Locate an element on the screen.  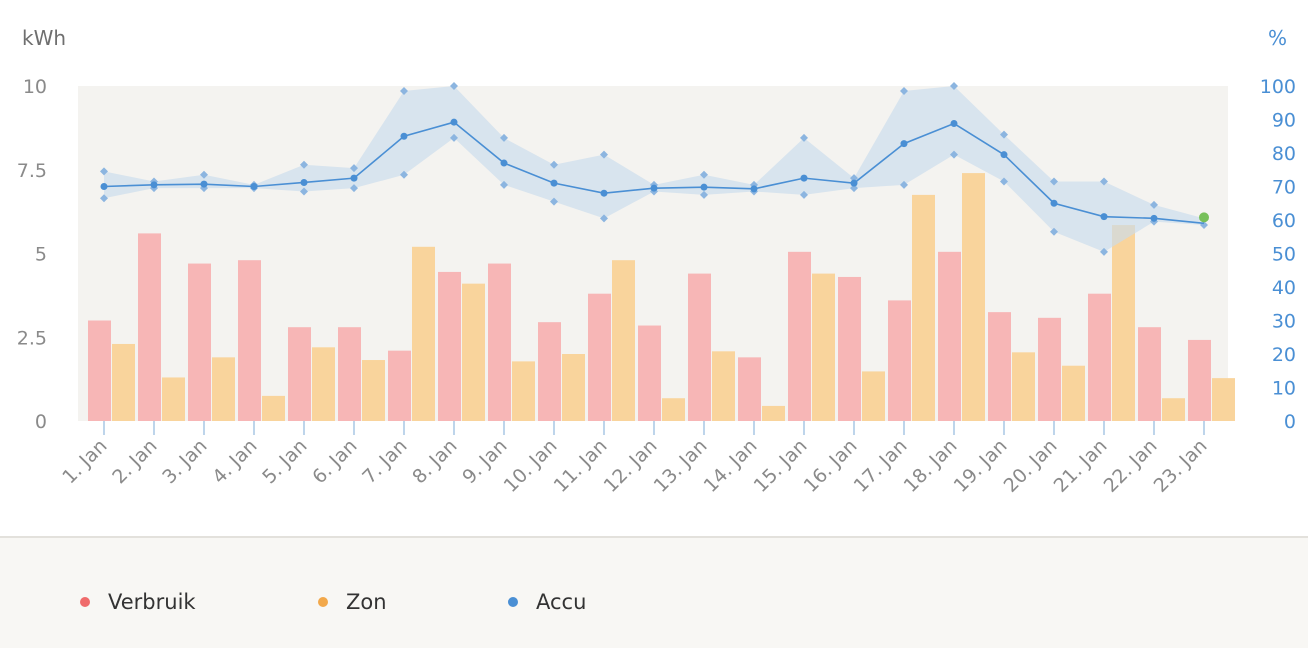
legend-item-accu: Accu is located at coordinates (547, 602).